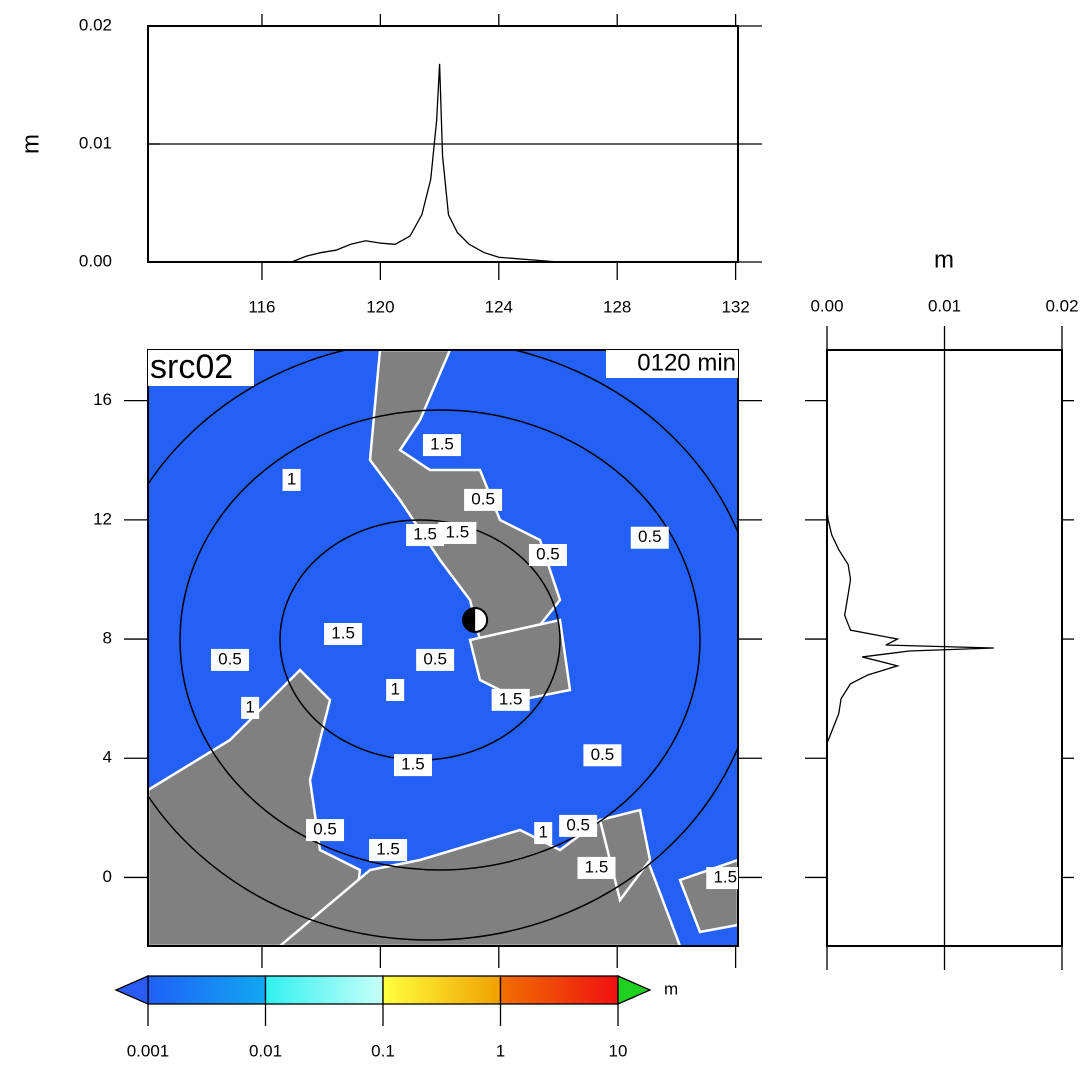 The height and width of the screenshot is (1065, 1088). Describe the element at coordinates (618, 1050) in the screenshot. I see `colorbar-tick-label: 10` at that location.